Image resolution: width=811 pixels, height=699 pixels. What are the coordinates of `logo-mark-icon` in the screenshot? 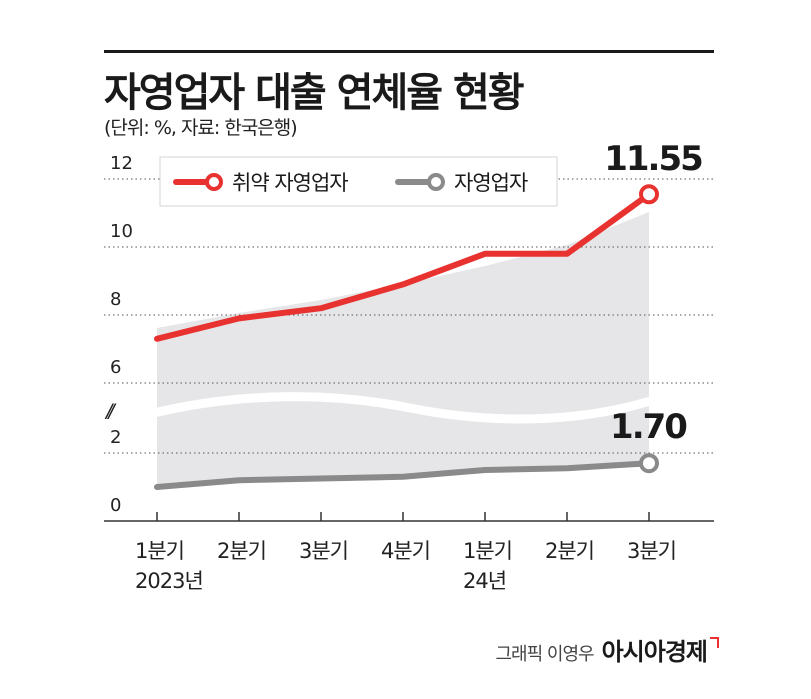 It's located at (714, 642).